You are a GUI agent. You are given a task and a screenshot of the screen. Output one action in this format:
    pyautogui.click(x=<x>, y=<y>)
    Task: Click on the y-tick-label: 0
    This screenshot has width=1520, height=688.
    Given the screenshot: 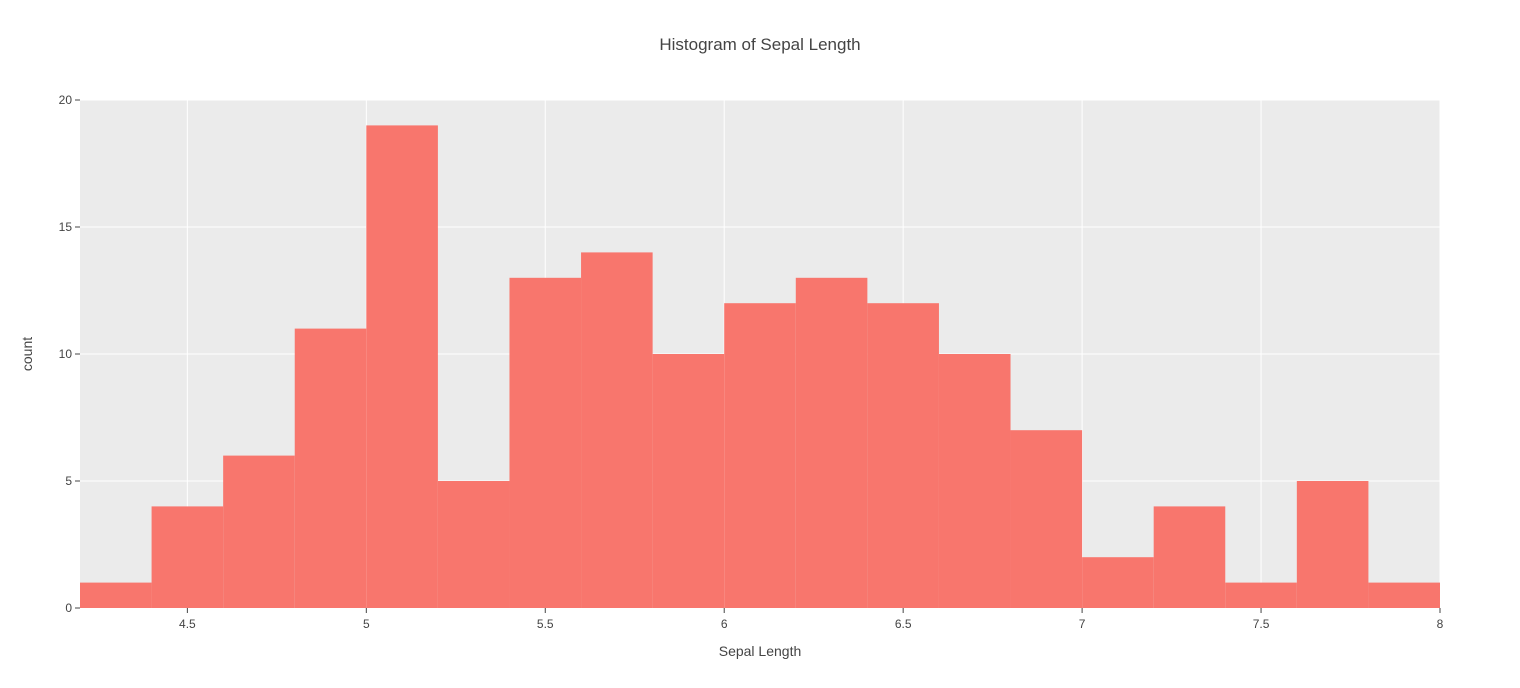 What is the action you would take?
    pyautogui.click(x=68, y=608)
    